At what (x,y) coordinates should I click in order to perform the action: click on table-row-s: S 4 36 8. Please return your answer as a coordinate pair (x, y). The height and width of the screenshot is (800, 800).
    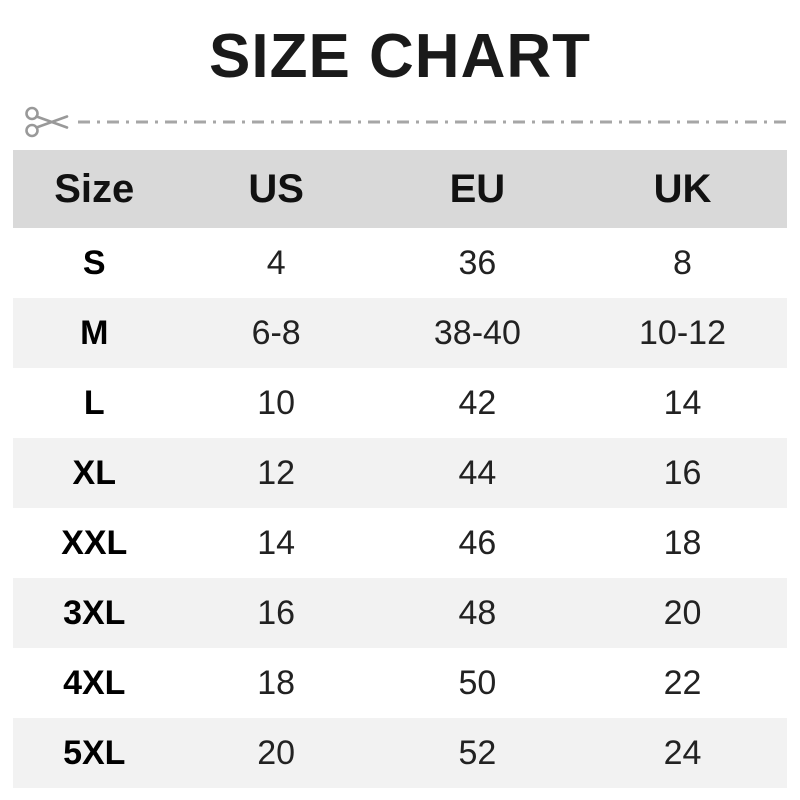
    Looking at the image, I should click on (400, 263).